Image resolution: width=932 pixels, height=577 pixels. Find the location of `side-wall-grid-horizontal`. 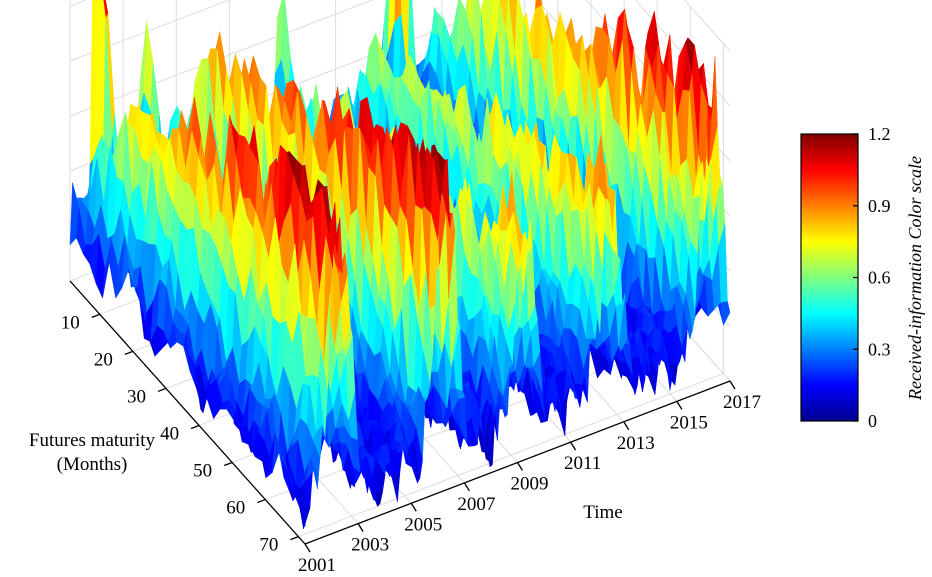

side-wall-grid-horizontal is located at coordinates (707, 26).